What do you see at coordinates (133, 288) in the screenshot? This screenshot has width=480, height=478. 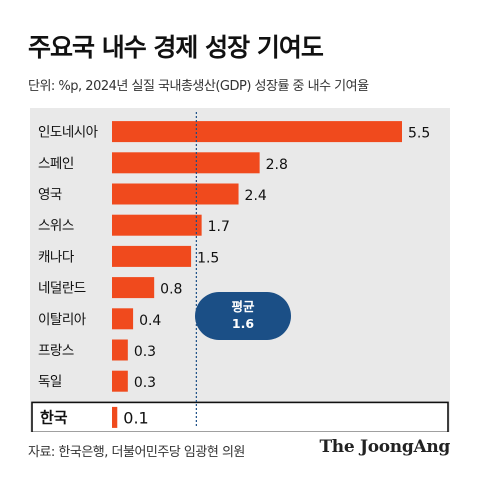 I see `bar-네덜란드` at bounding box center [133, 288].